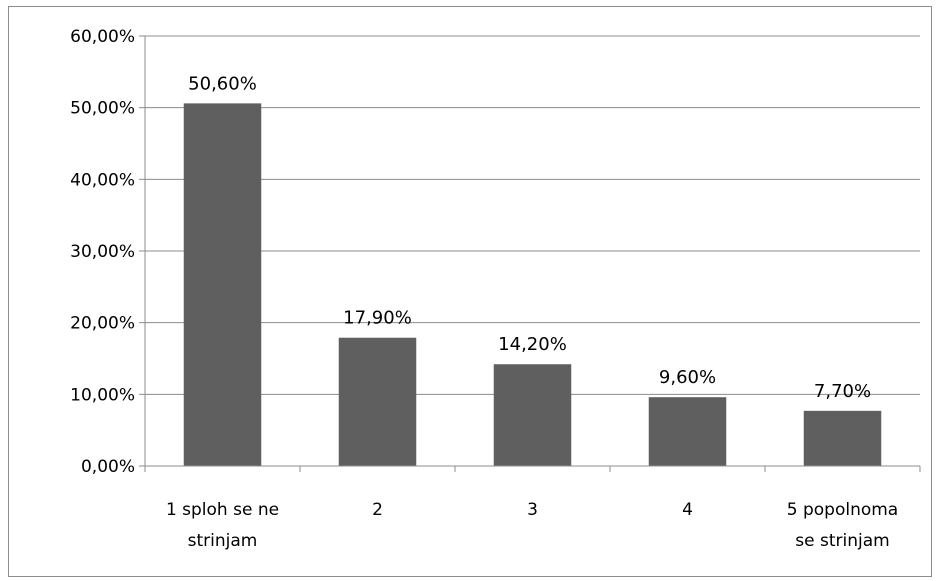  Describe the element at coordinates (687, 377) in the screenshot. I see `data-label: 9,60%` at that location.